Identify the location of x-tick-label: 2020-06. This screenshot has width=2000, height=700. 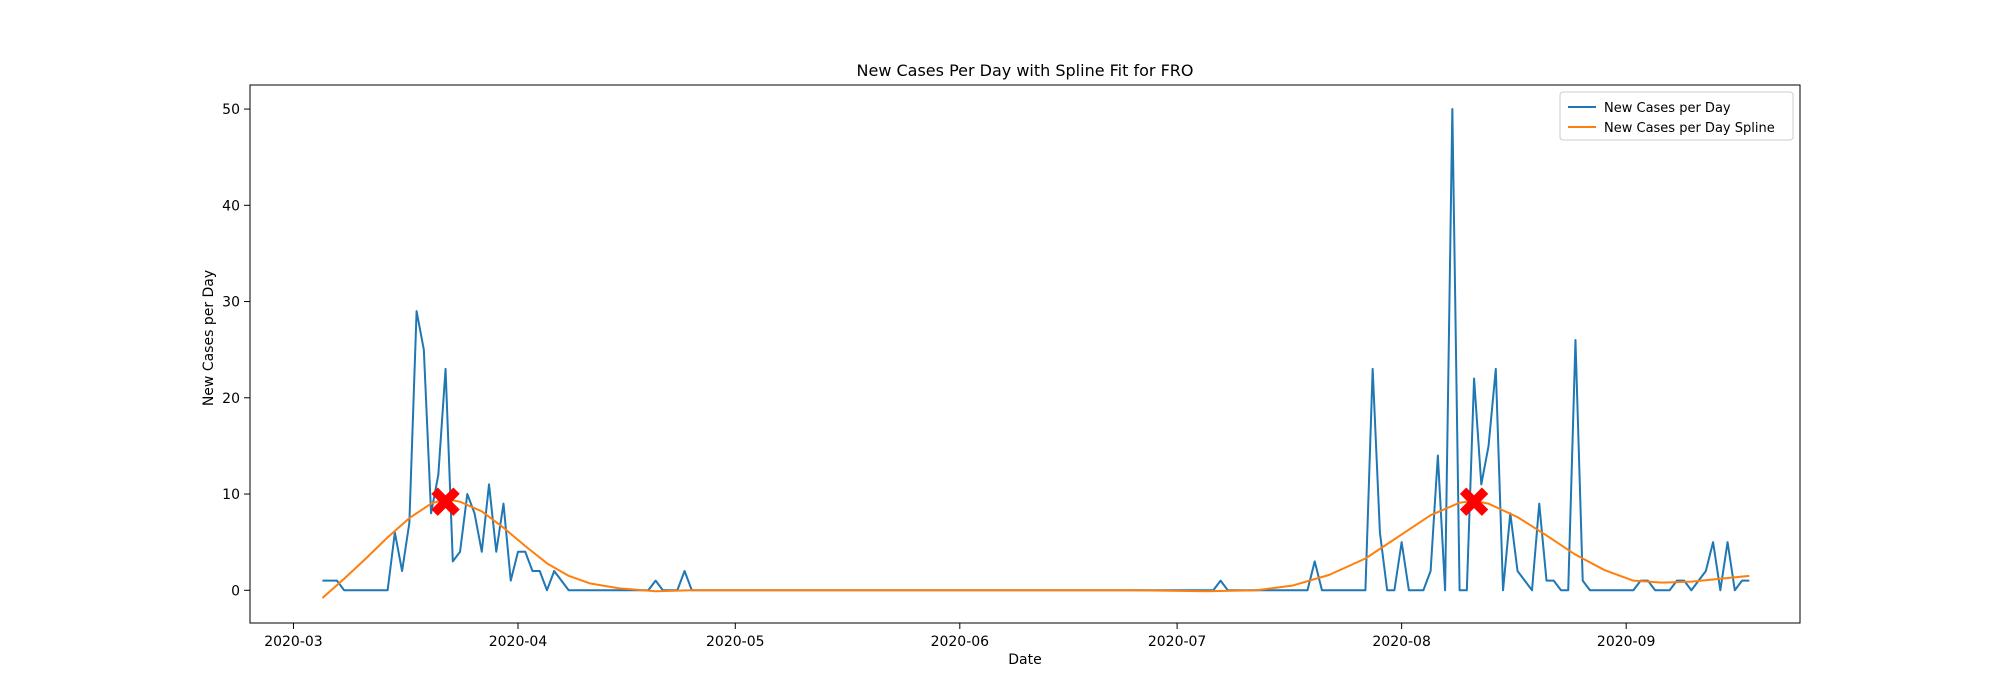
(960, 642).